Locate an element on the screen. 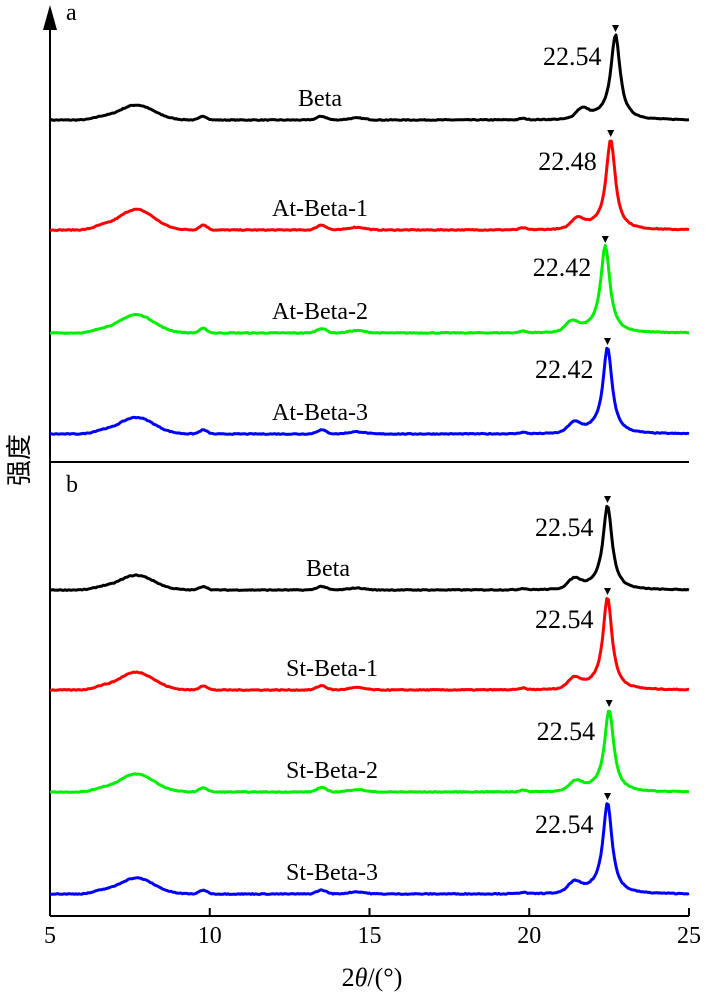 Image resolution: width=706 pixels, height=1000 pixels. x-tick-label: 15 is located at coordinates (370, 936).